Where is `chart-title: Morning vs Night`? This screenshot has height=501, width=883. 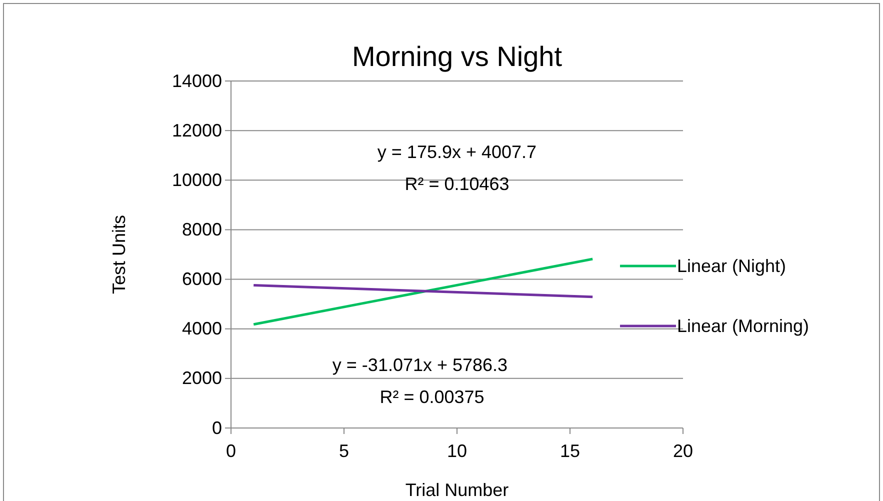 chart-title: Morning vs Night is located at coordinates (457, 56).